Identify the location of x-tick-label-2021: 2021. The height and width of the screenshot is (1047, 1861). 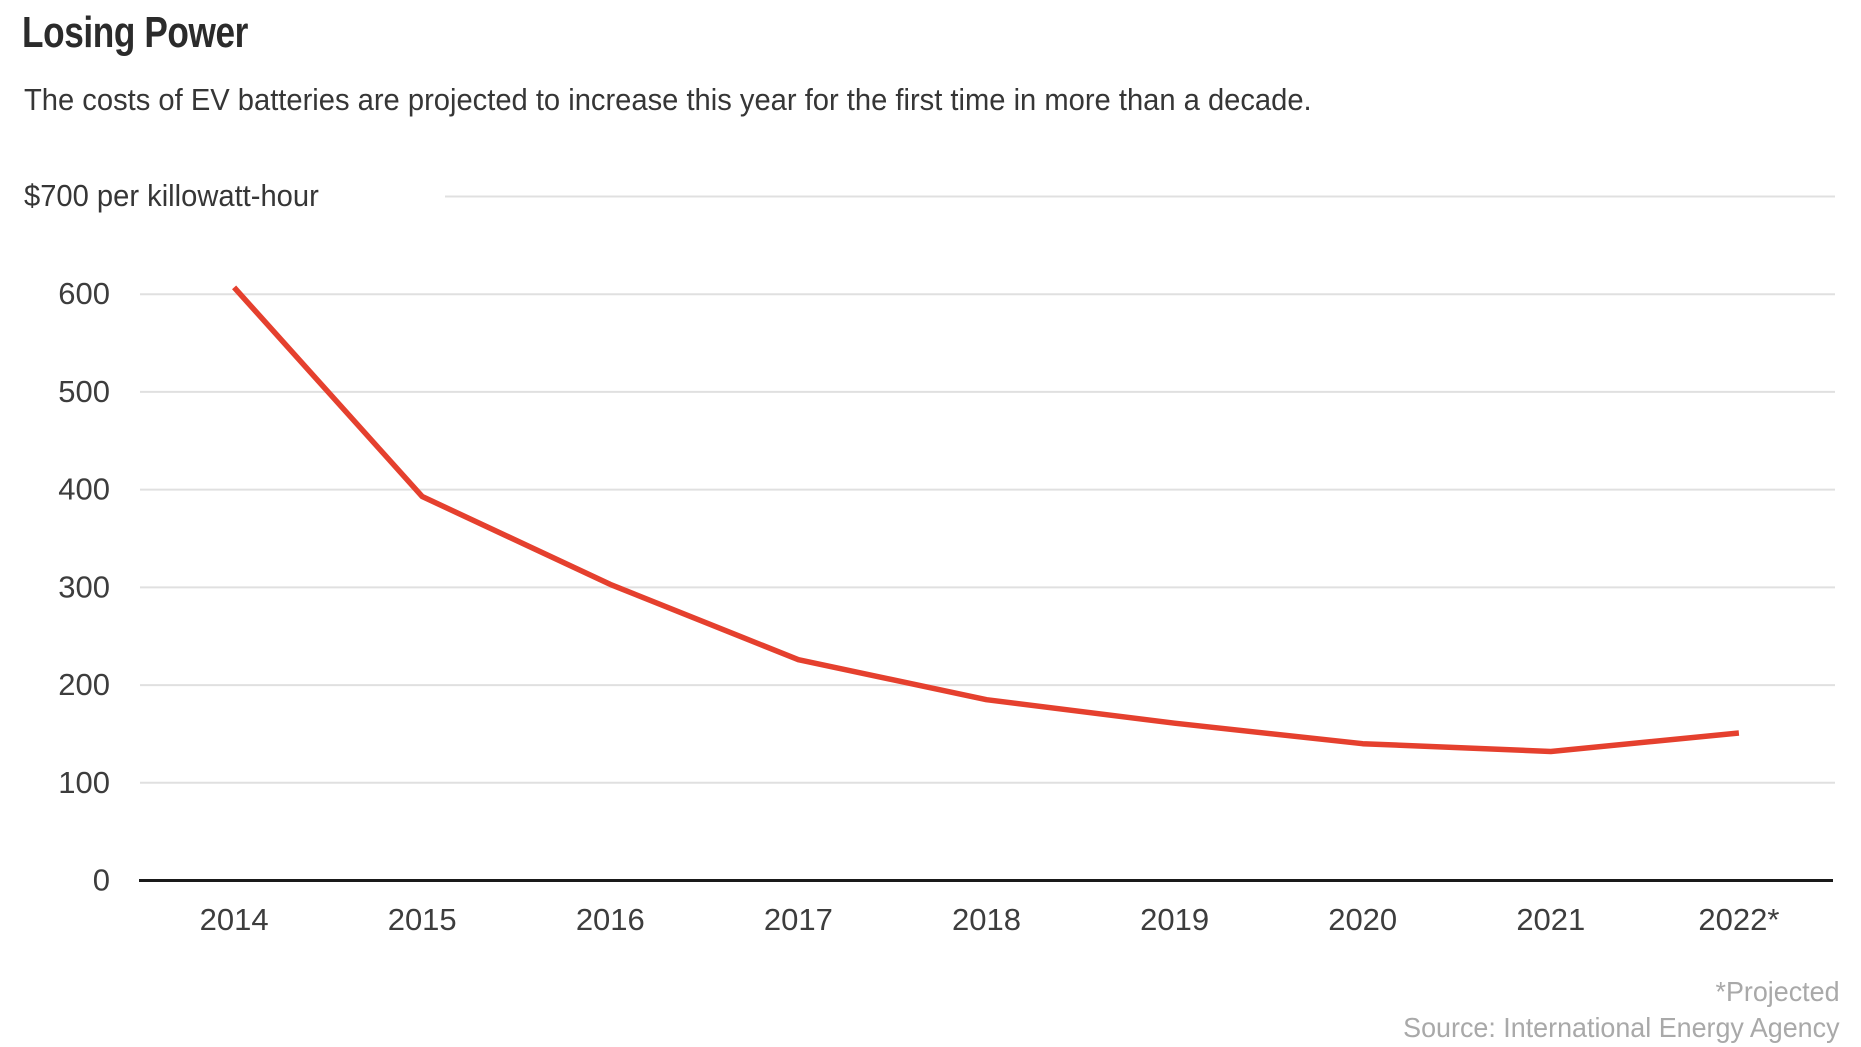
(1550, 919).